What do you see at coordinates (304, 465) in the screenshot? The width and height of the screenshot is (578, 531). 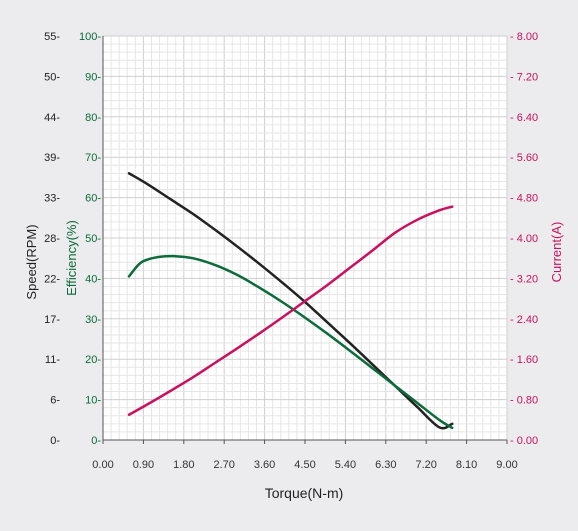 I see `x-tick-label: 4.50` at bounding box center [304, 465].